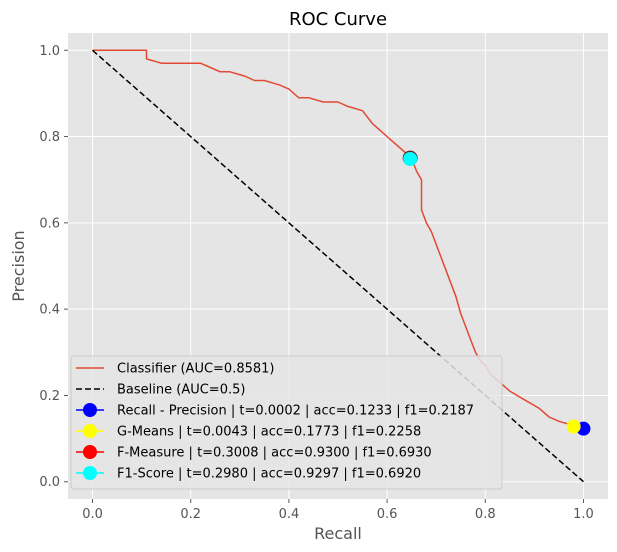 The image size is (617, 552). Describe the element at coordinates (49, 223) in the screenshot. I see `y-tick-label: 0.6` at that location.